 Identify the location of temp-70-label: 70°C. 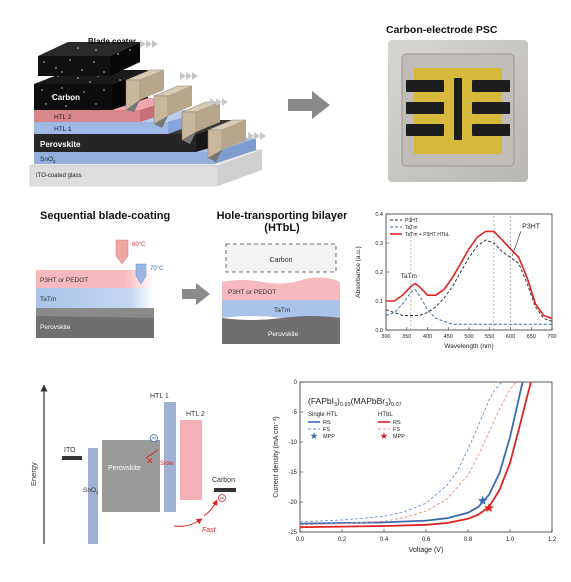
(157, 269).